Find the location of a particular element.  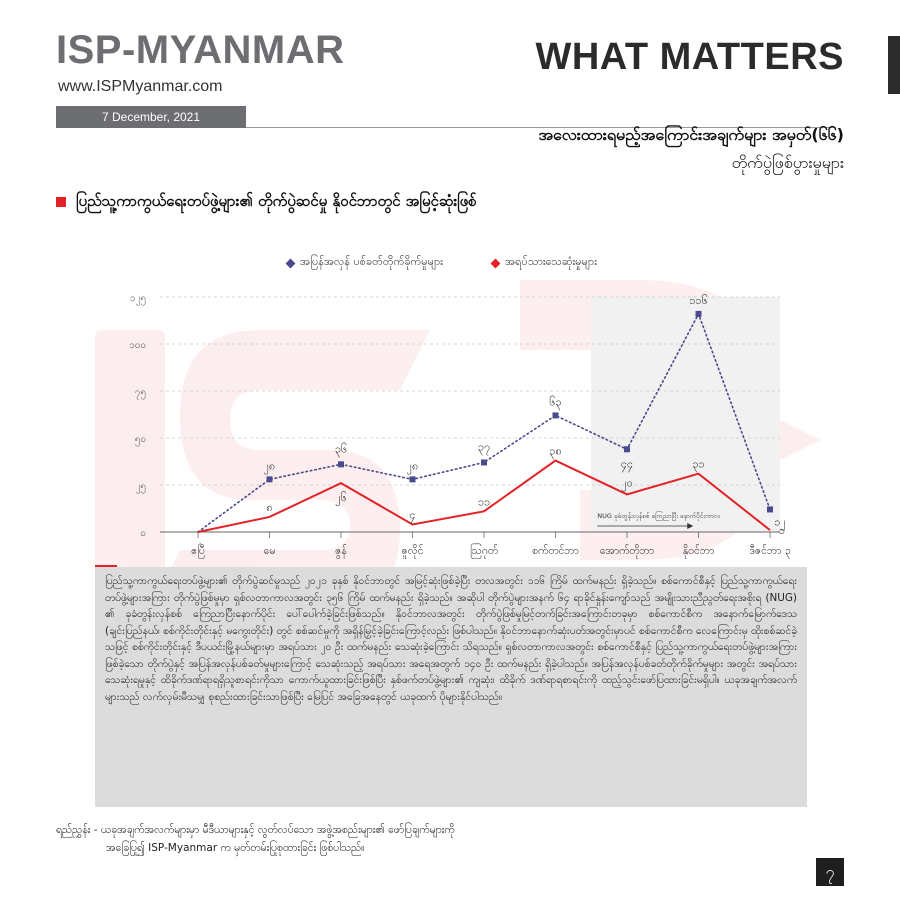

section-bullet is located at coordinates (61, 202).